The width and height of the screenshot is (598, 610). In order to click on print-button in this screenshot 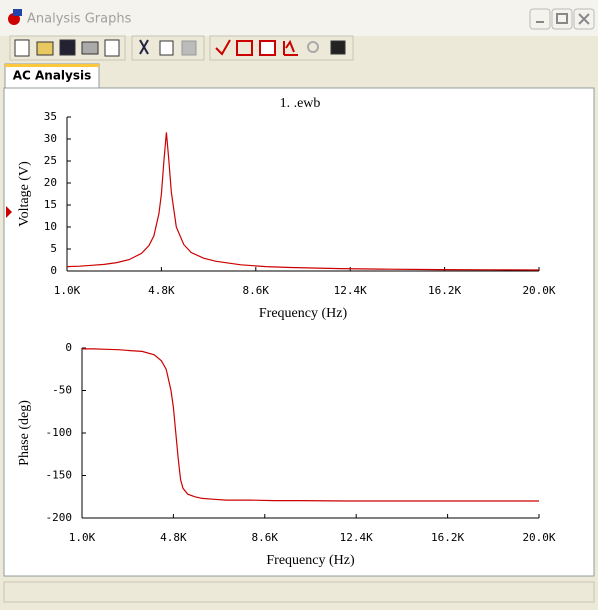, I will do `click(90, 48)`.